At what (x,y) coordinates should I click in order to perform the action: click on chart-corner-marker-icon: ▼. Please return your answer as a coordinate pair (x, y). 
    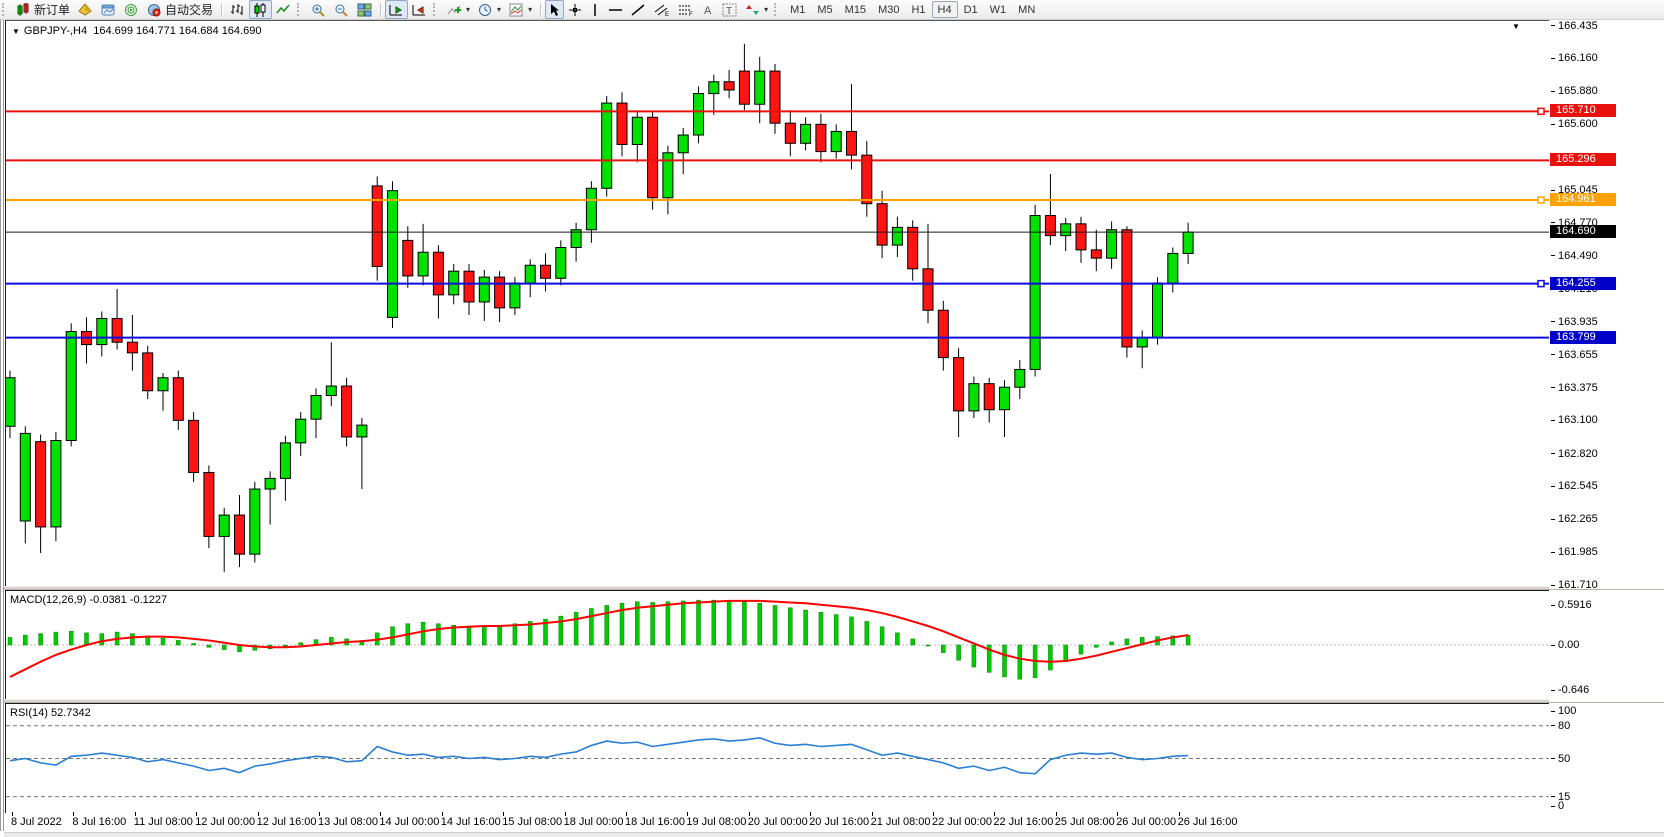
    Looking at the image, I should click on (1516, 26).